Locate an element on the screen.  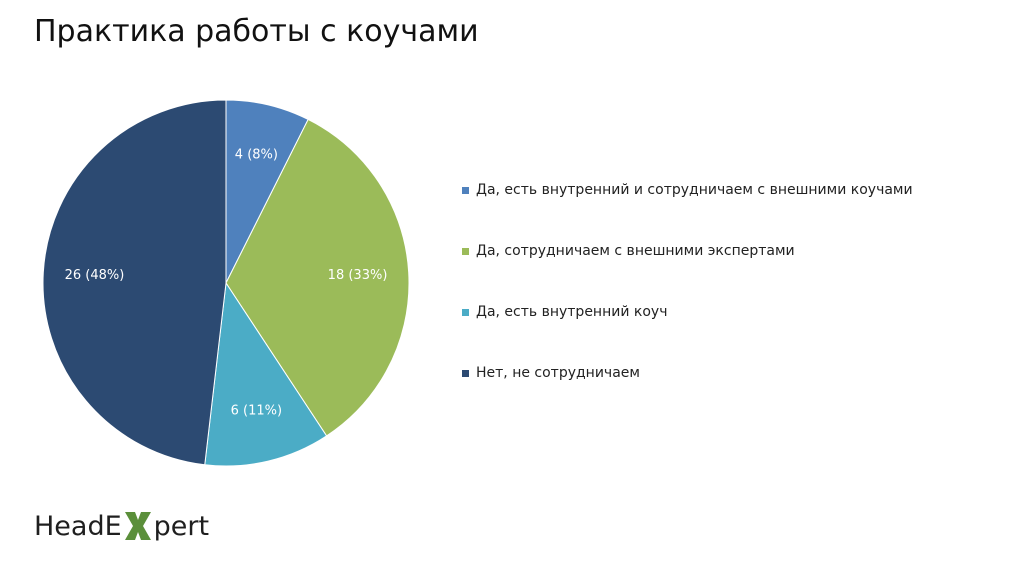
slice-data-label: 26 (48%) is located at coordinates (95, 275).